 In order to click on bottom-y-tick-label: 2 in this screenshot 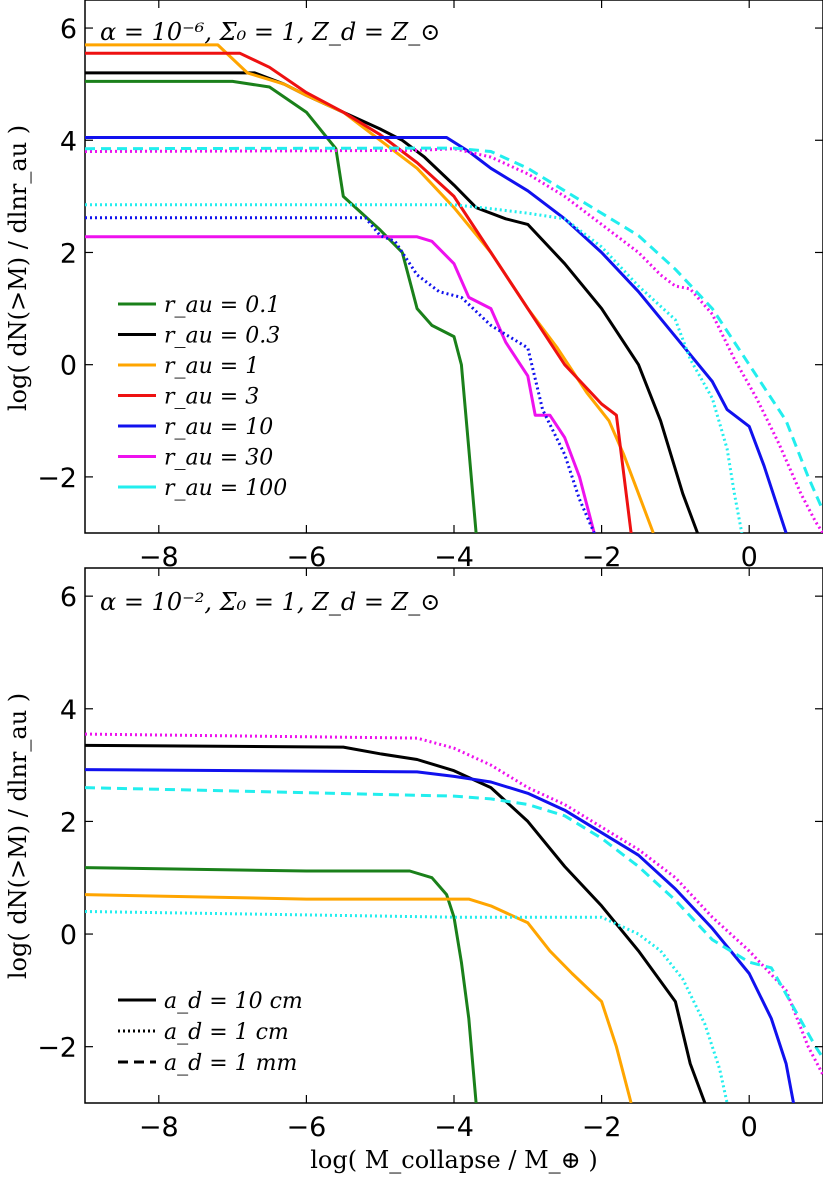, I will do `click(68, 822)`.